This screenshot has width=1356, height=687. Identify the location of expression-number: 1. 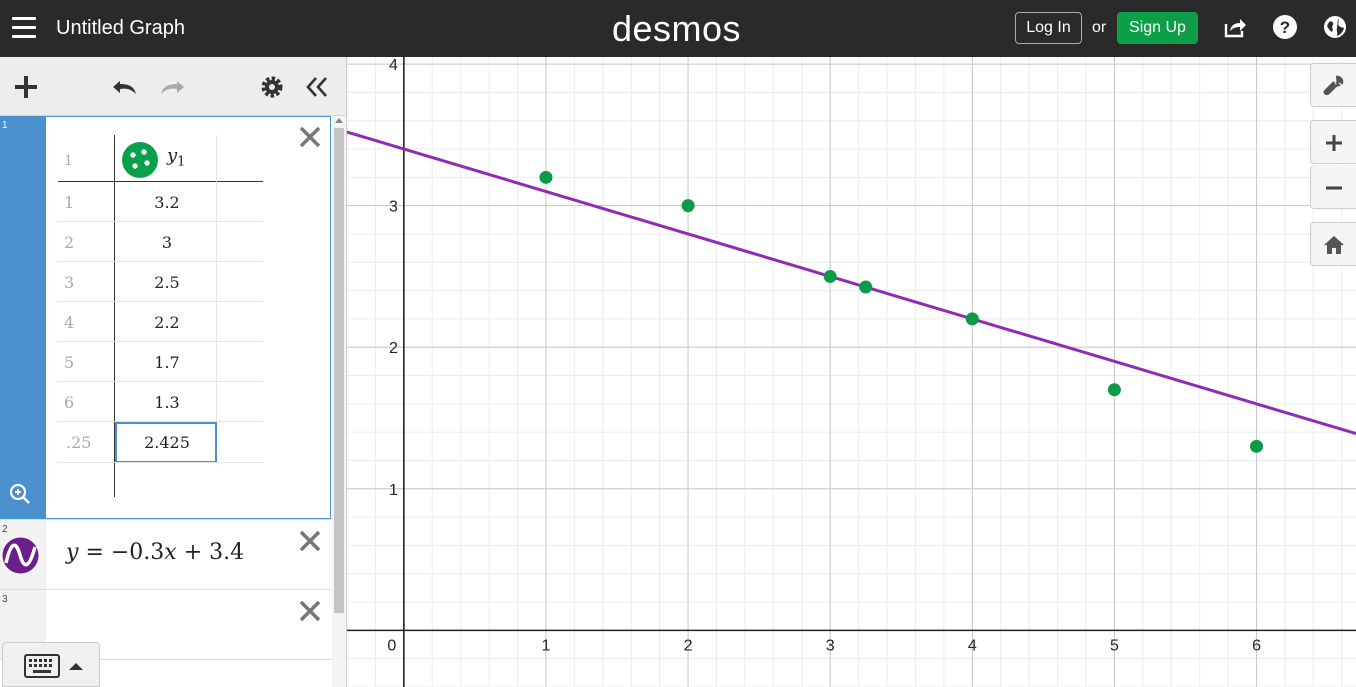
(5, 125).